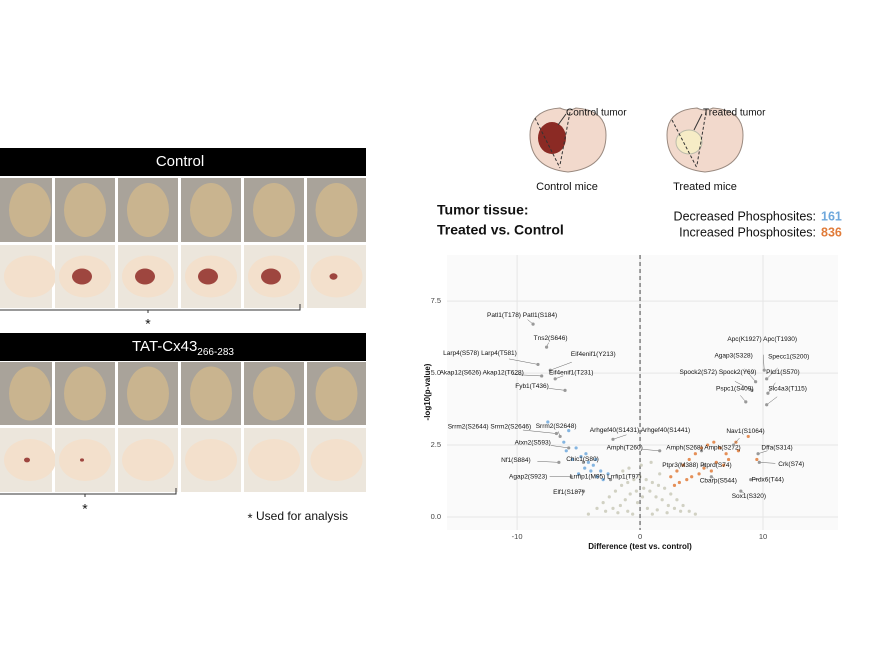 The width and height of the screenshot is (890, 664). I want to click on schematic-label: Control tumor, so click(596, 113).